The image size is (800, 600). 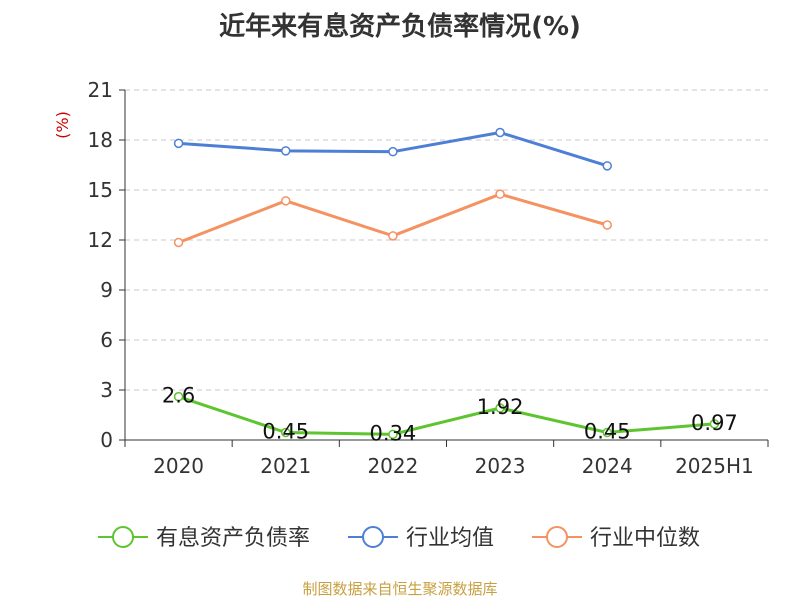 I want to click on legend-label: 有息资产负债率, so click(x=233, y=538).